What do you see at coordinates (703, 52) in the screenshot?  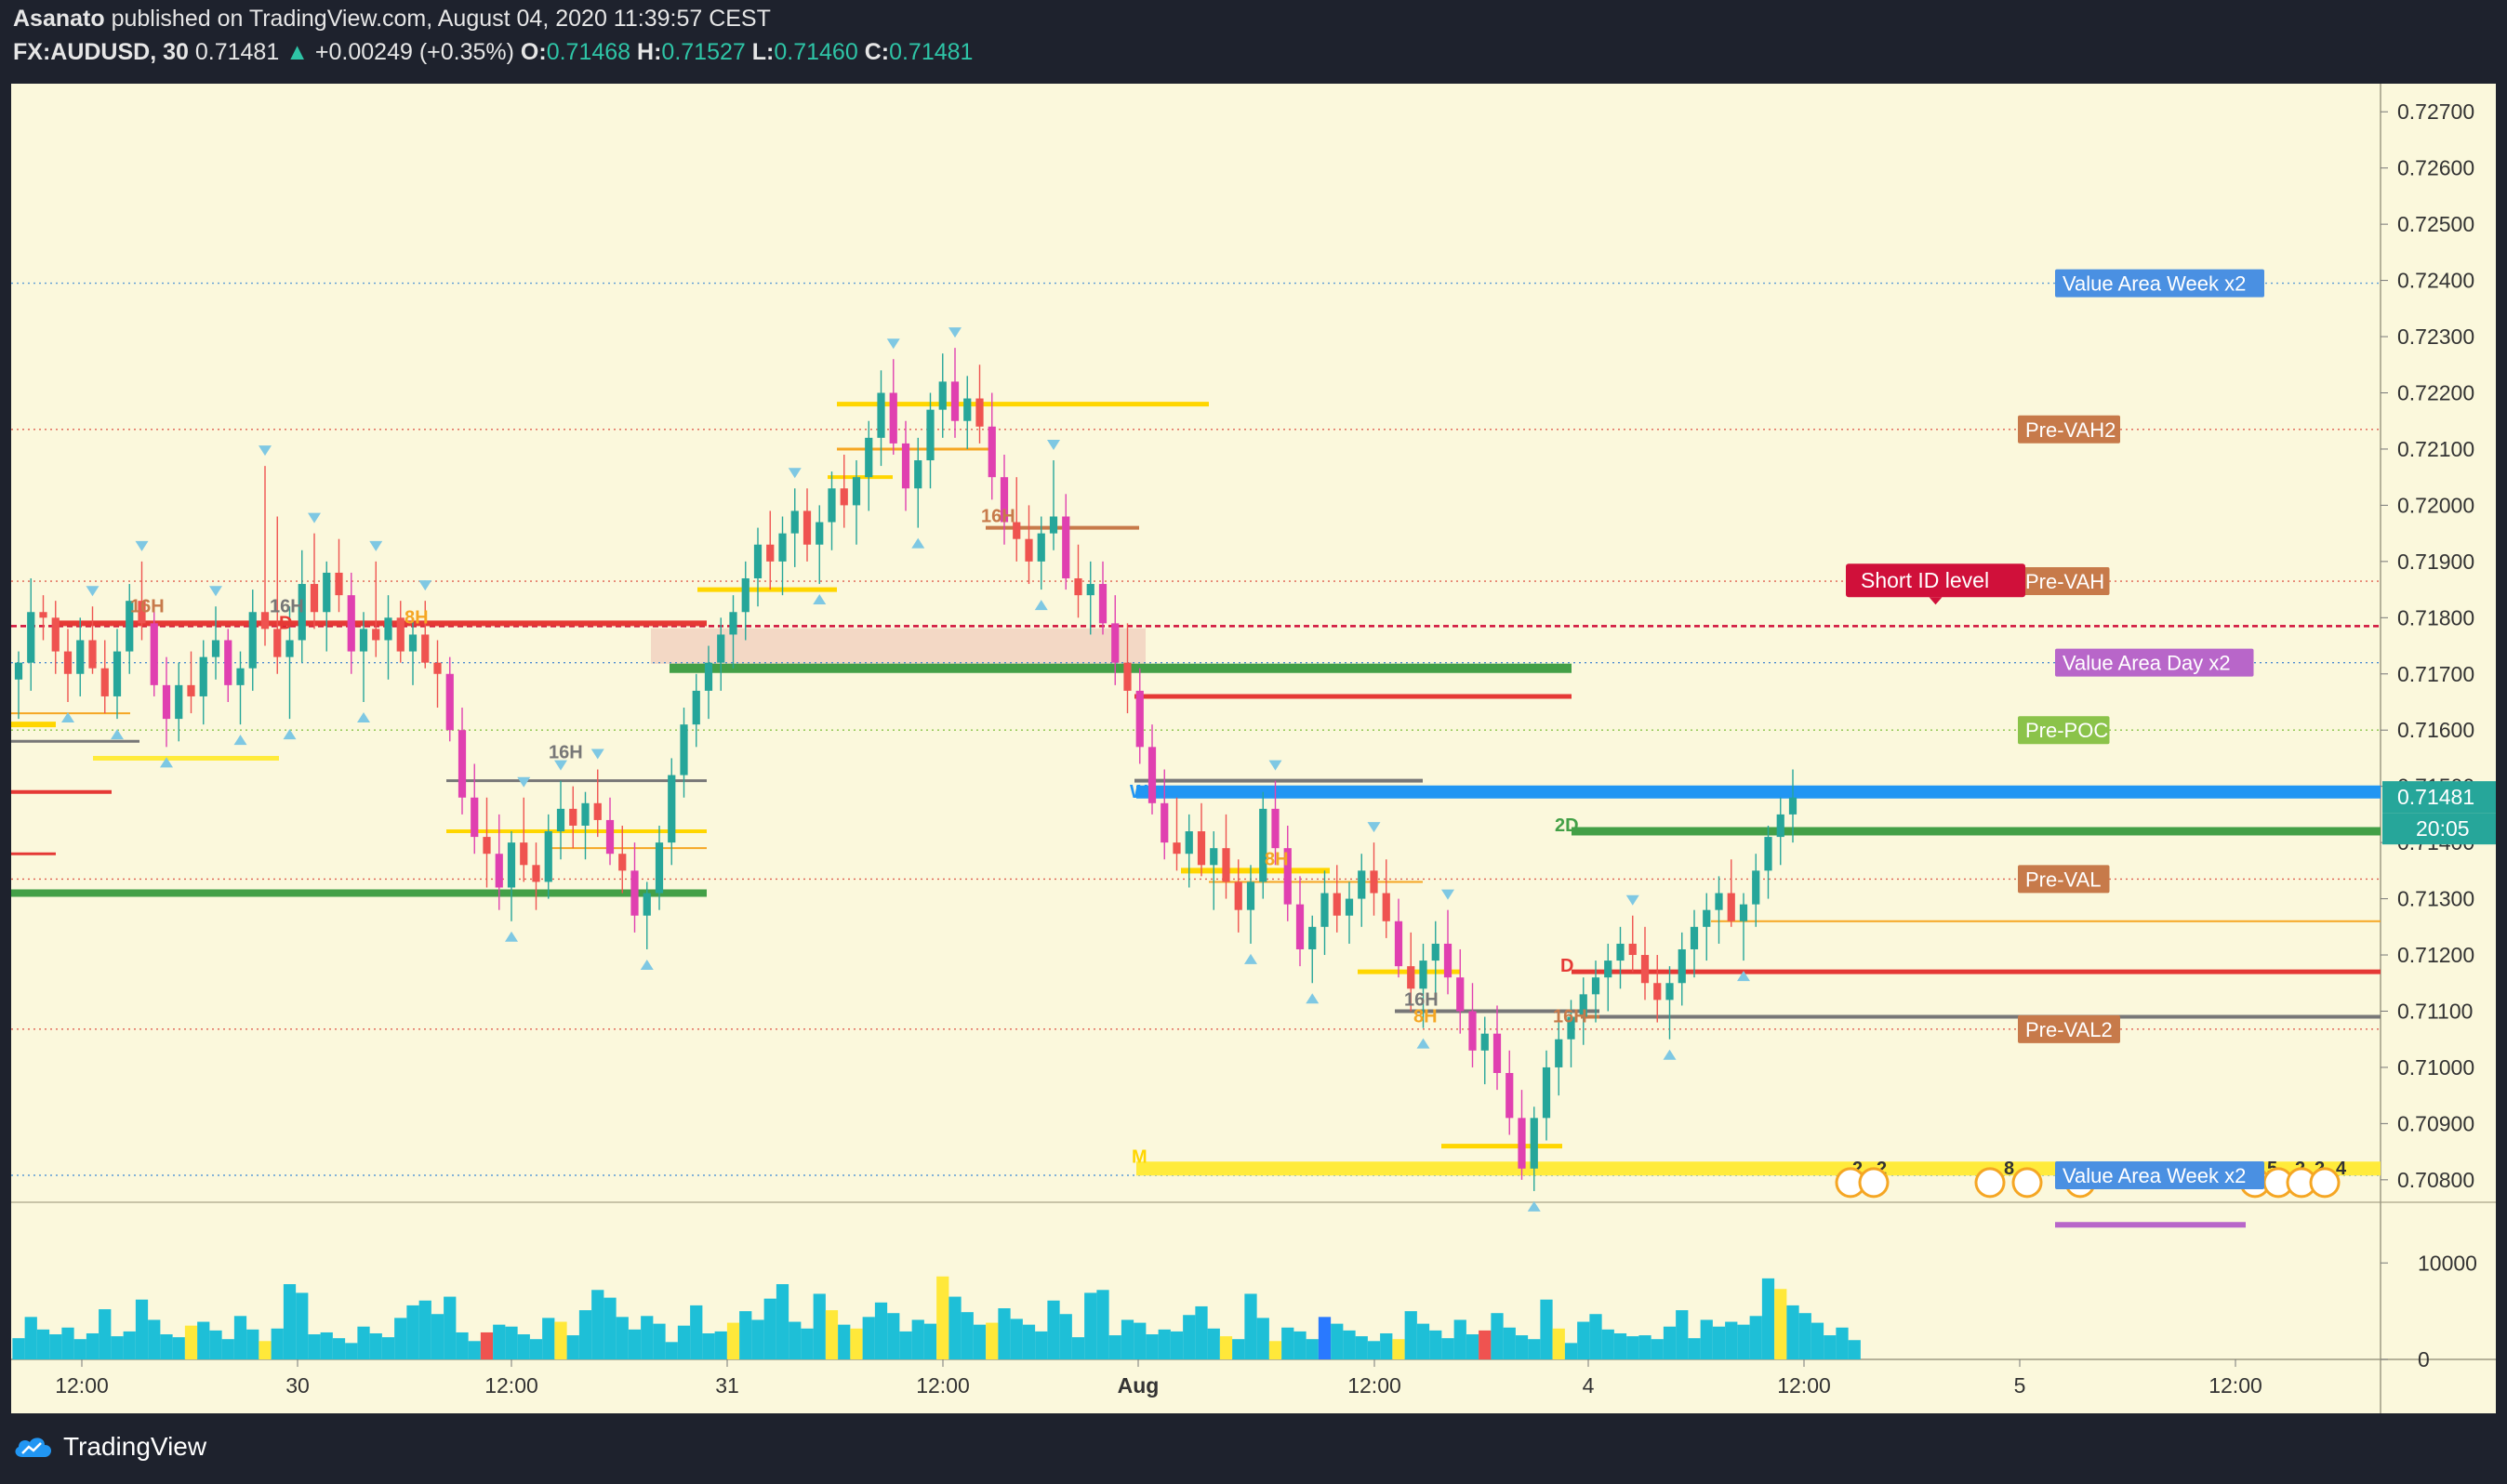 I see `high-value: 0.71527` at bounding box center [703, 52].